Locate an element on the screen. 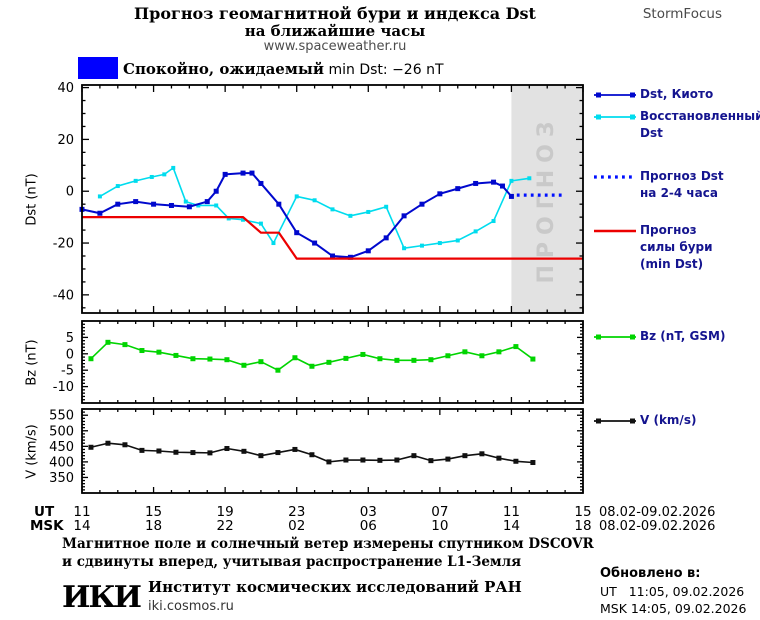 The image size is (760, 620). legend-swatch-dotted is located at coordinates (615, 177).